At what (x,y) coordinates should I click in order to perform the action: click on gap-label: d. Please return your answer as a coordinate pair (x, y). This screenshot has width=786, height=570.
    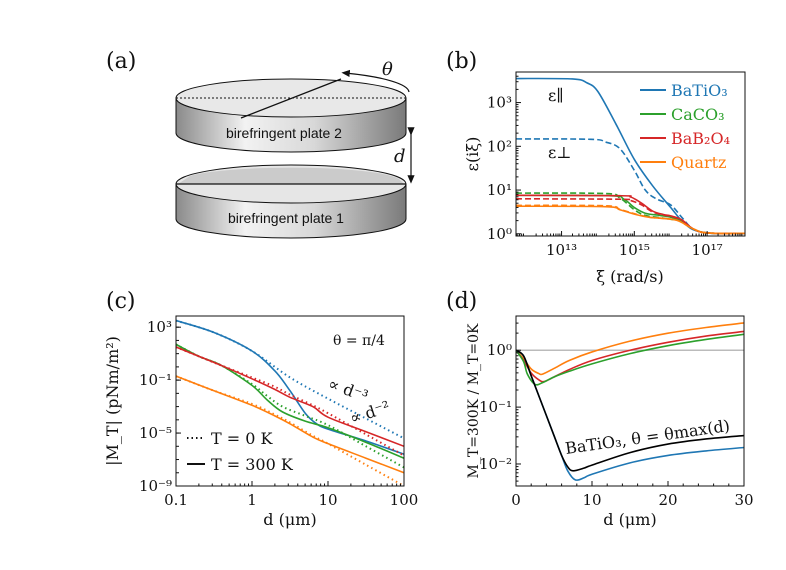
    Looking at the image, I should click on (400, 156).